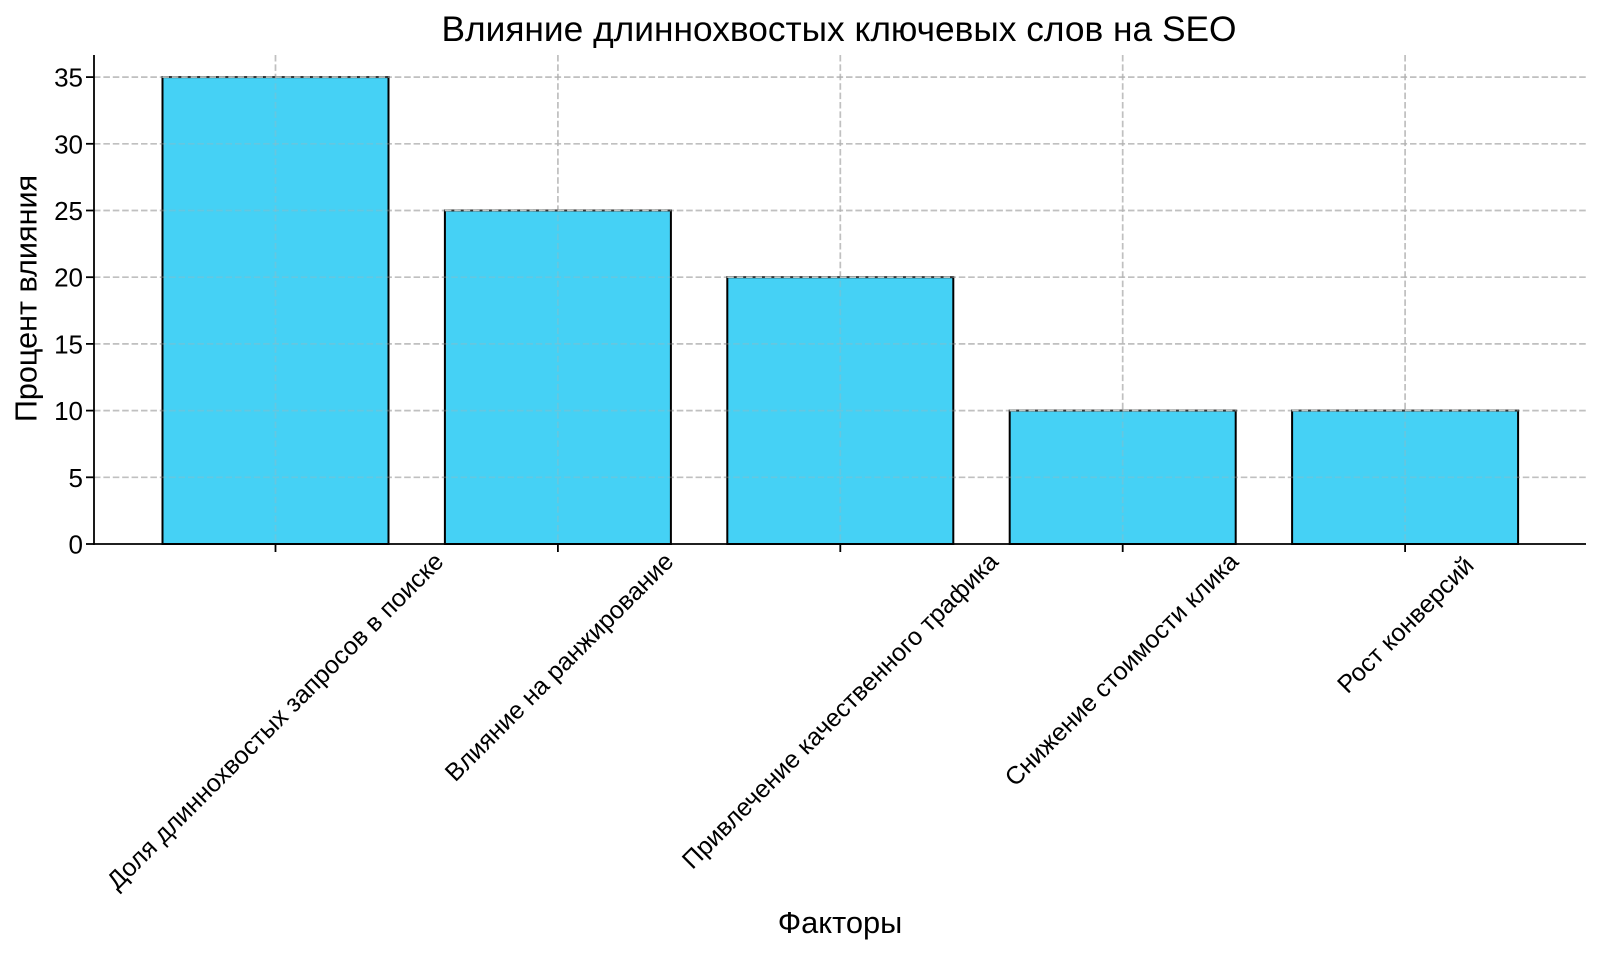  Describe the element at coordinates (27, 298) in the screenshot. I see `svg-text: Процент влияния` at that location.